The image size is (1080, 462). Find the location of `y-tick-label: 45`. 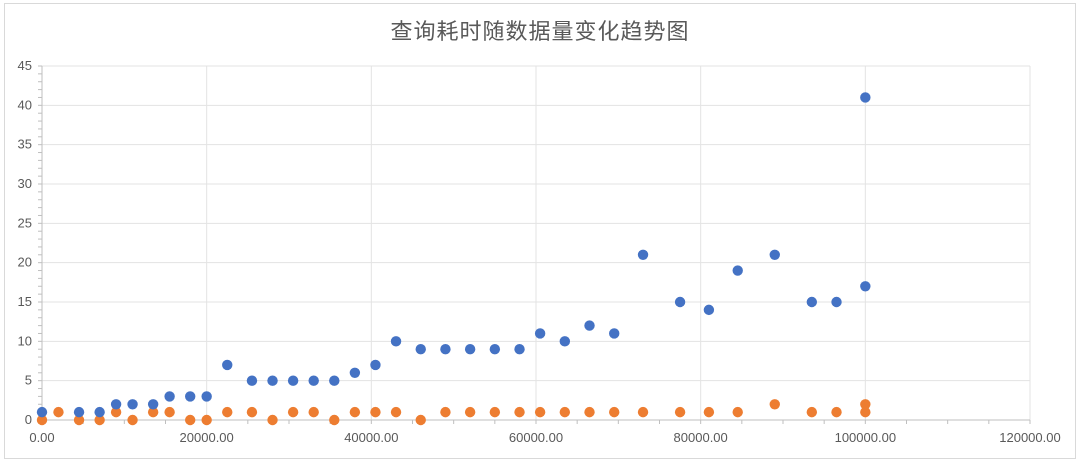

y-tick-label: 45 is located at coordinates (25, 65).